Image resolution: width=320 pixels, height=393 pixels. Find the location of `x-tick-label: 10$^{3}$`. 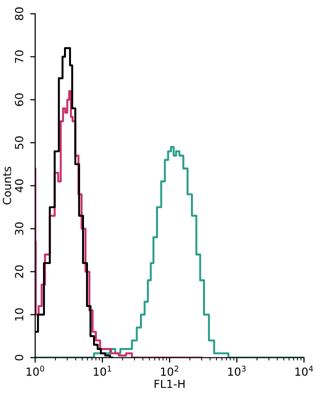

x-tick-label: 10$^{3}$ is located at coordinates (237, 371).